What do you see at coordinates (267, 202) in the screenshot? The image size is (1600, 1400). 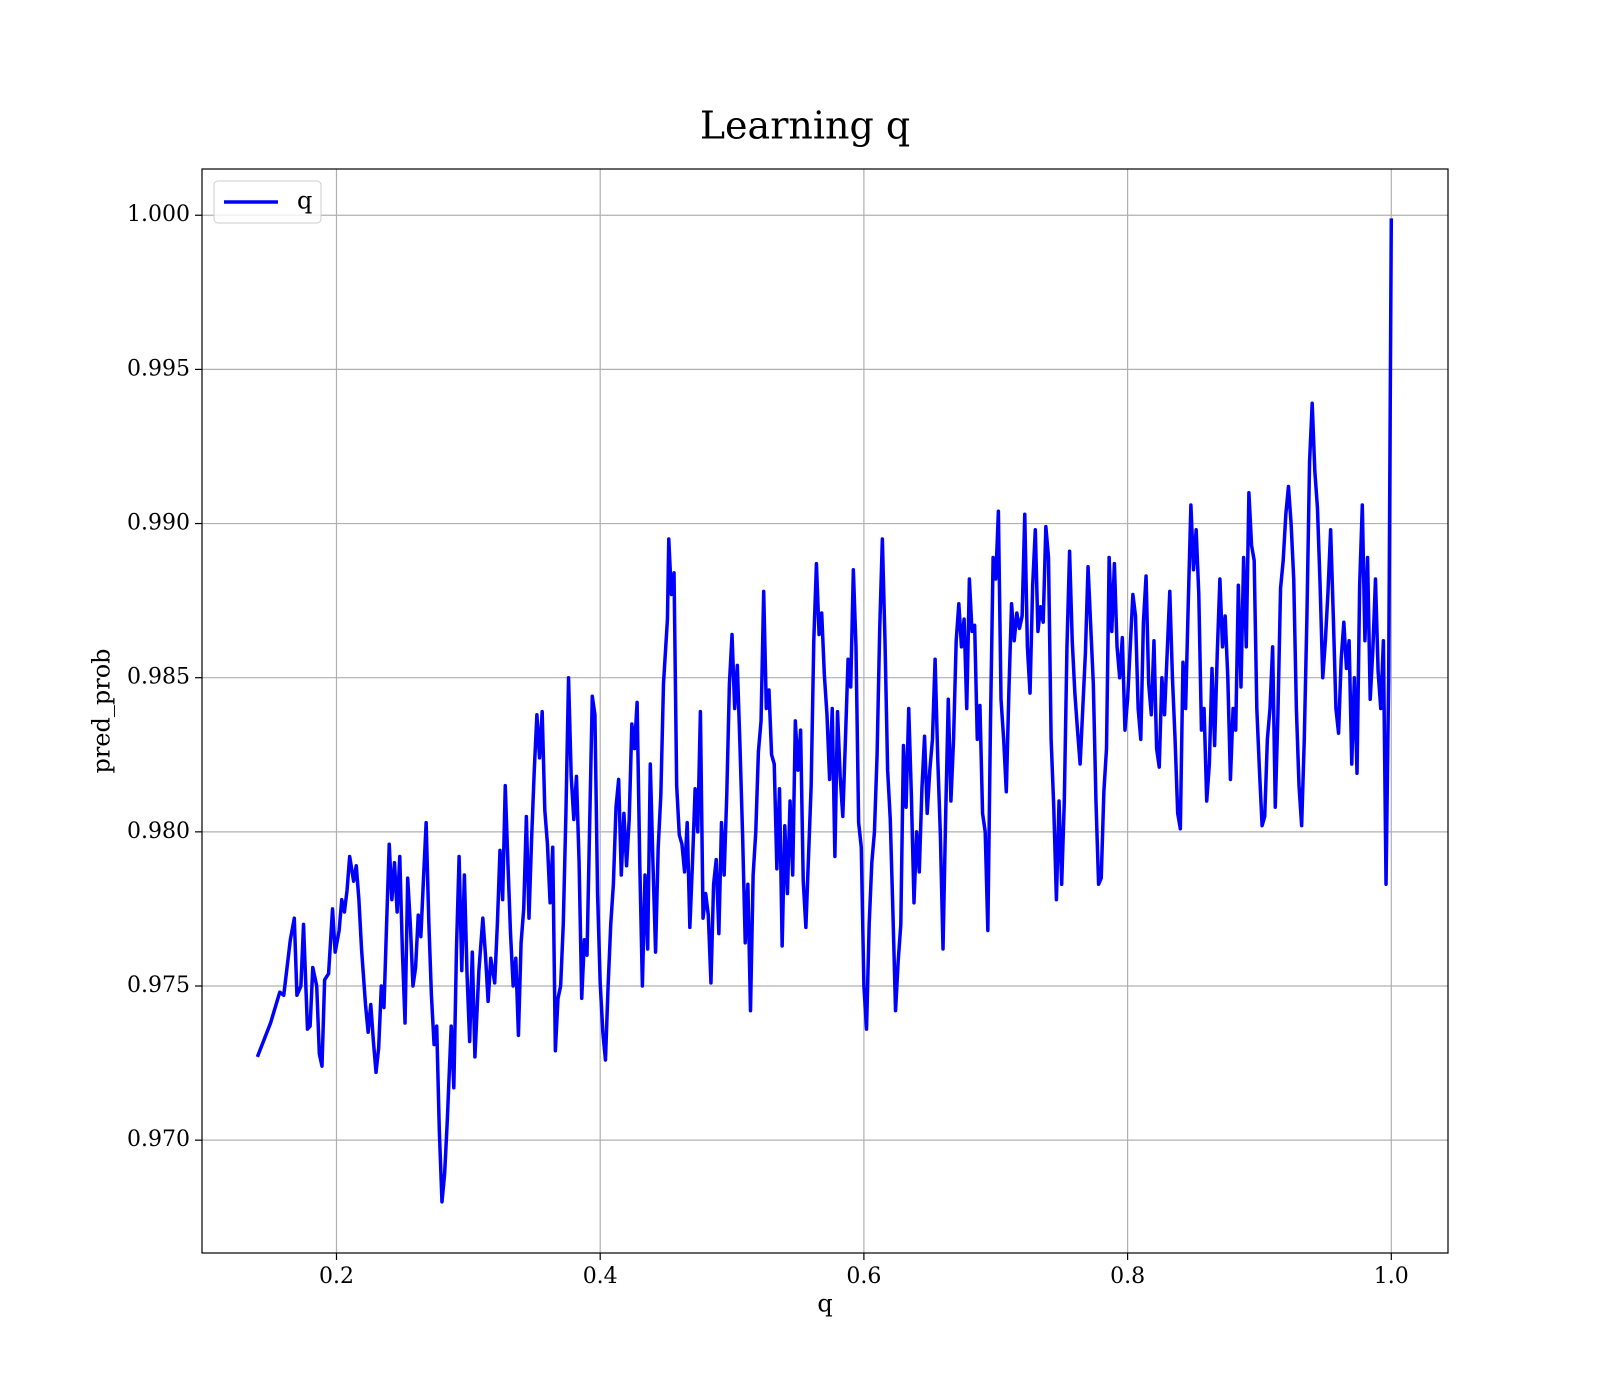 I see `legend: q` at bounding box center [267, 202].